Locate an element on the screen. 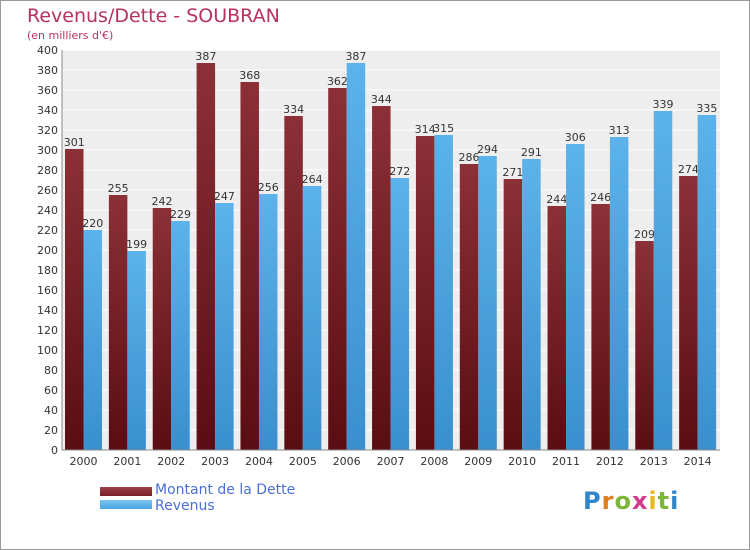  x-tick-label: 2006 is located at coordinates (347, 461).